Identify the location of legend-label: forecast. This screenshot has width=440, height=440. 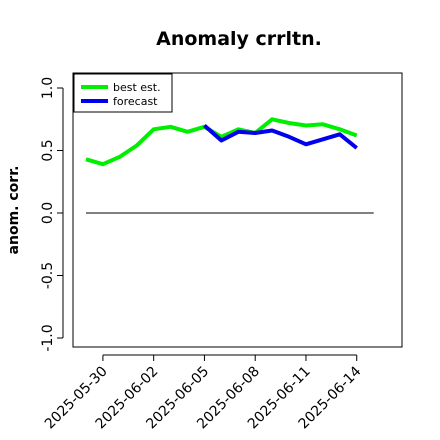
(135, 101).